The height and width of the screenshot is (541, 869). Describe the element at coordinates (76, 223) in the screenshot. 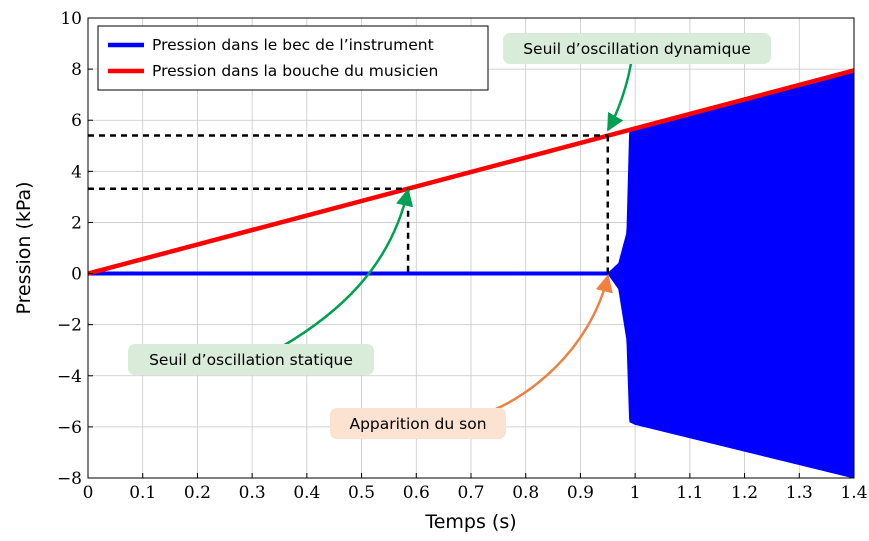

I see `y-tick-label-5: 2` at that location.